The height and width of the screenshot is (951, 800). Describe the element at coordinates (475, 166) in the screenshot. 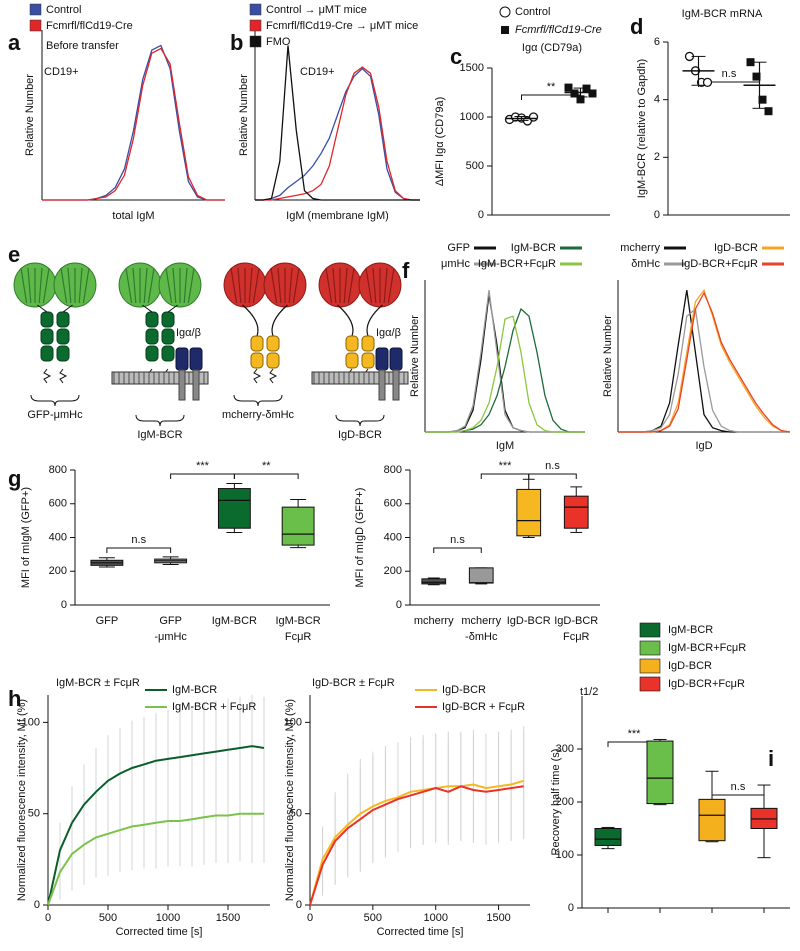

I see `y-tick-label: 500` at that location.